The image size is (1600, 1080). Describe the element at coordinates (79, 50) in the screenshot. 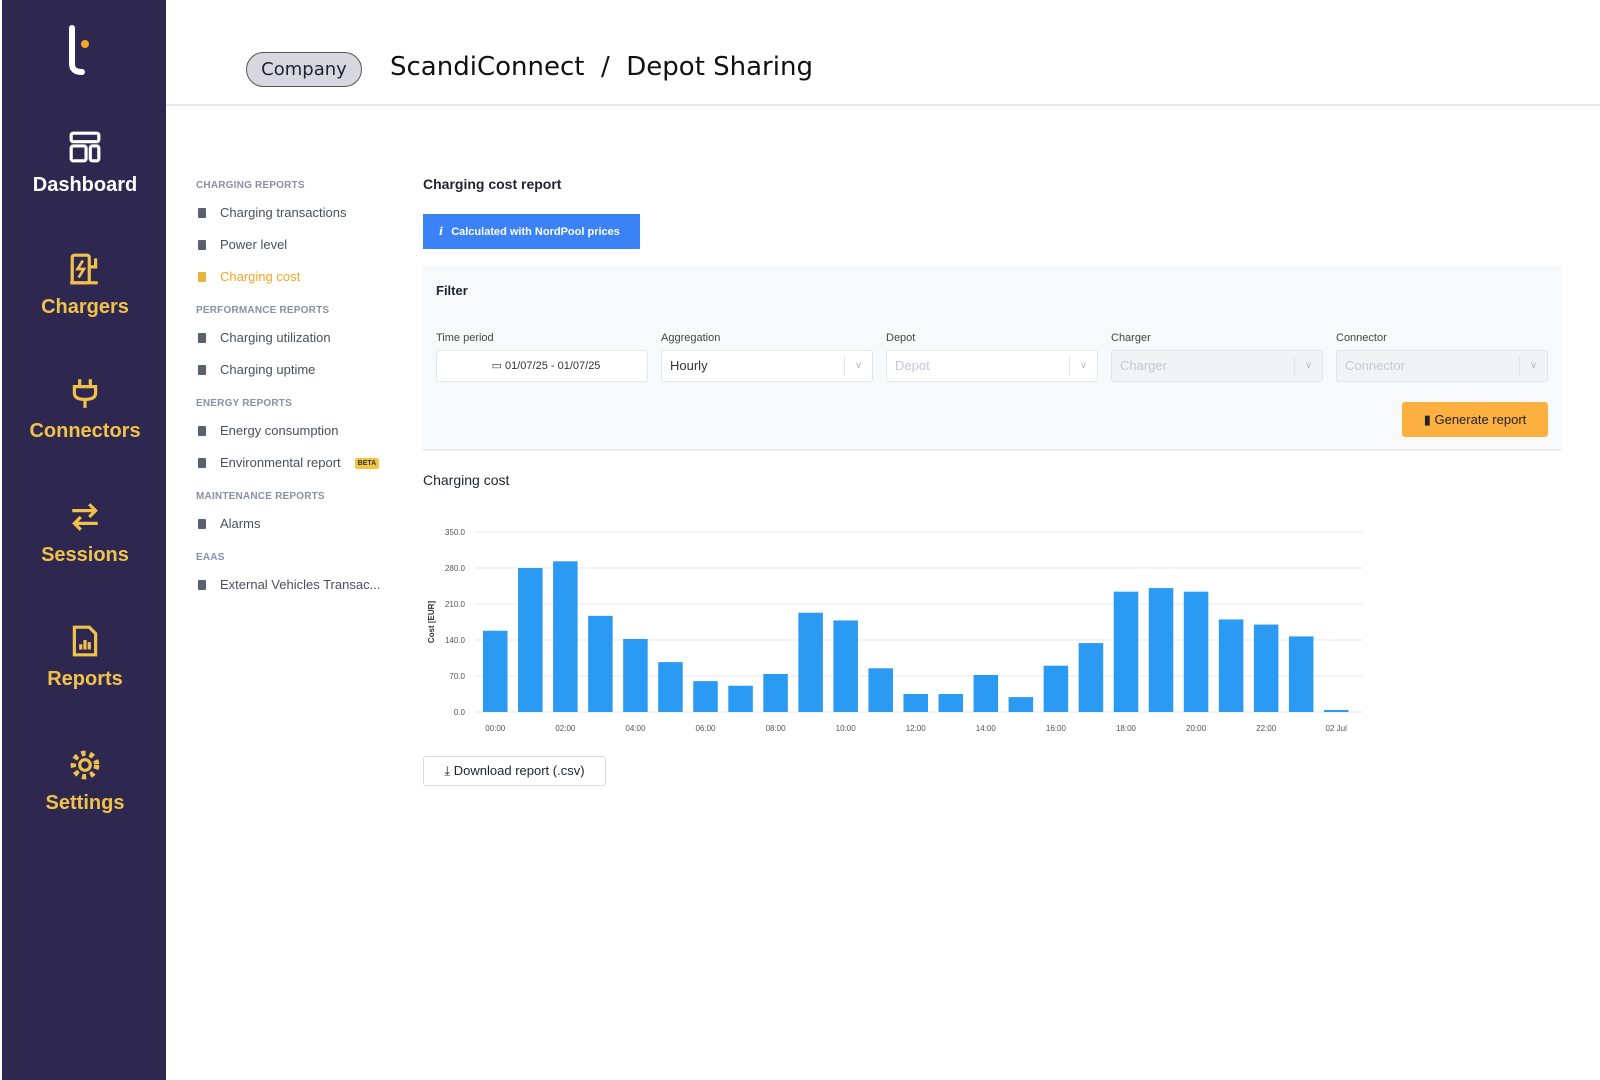

I see `logo` at that location.